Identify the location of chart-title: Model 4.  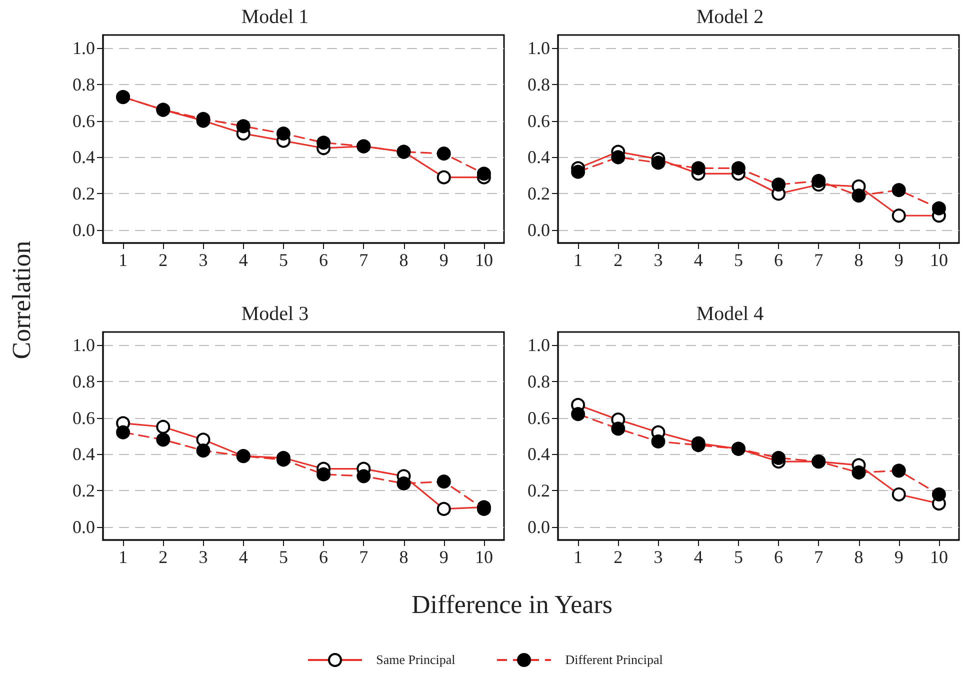
(730, 314).